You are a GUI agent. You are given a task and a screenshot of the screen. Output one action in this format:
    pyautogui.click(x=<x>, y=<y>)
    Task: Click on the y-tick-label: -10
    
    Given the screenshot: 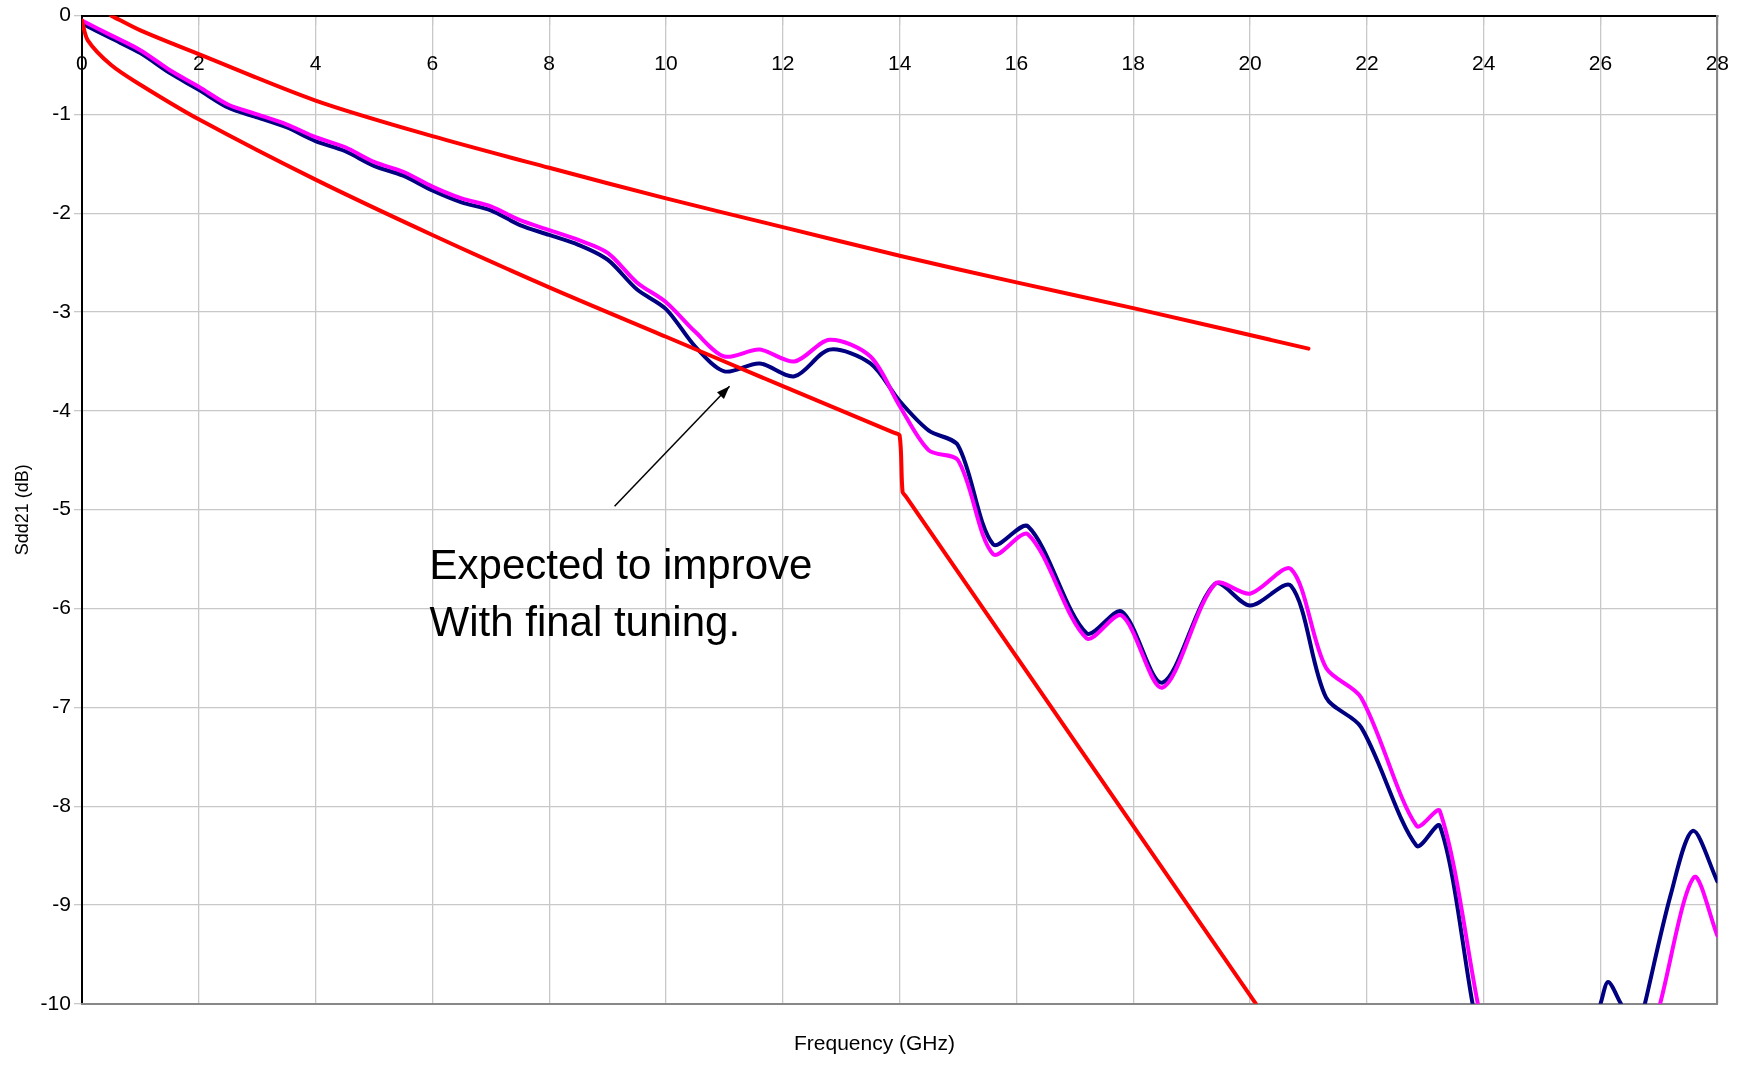 What is the action you would take?
    pyautogui.click(x=55, y=1002)
    